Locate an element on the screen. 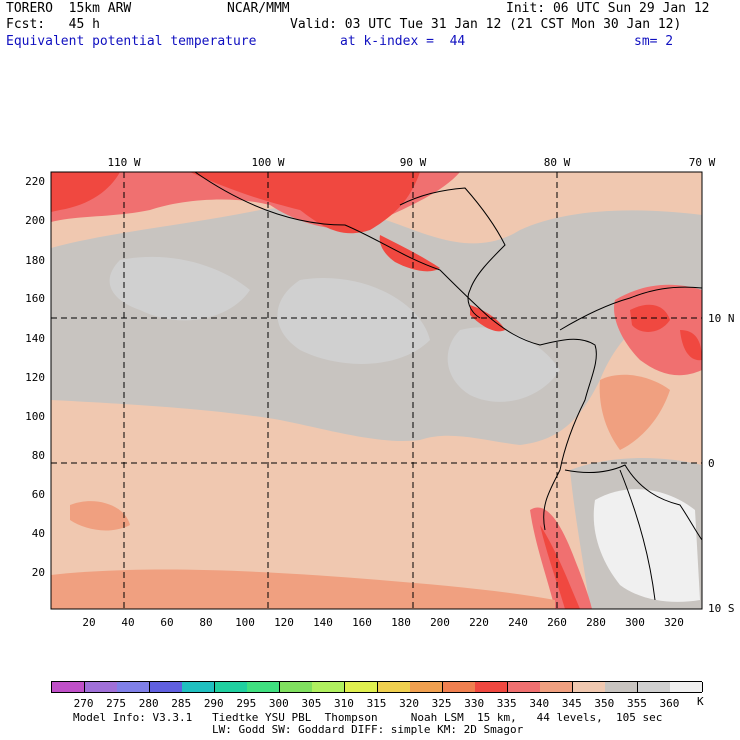 This screenshot has height=740, width=740. colorbar-unit: K is located at coordinates (700, 701).